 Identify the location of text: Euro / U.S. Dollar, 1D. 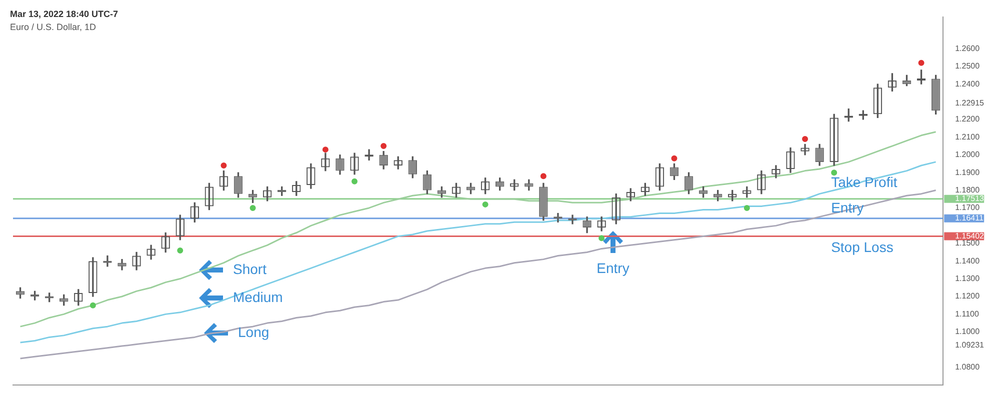
(53, 27).